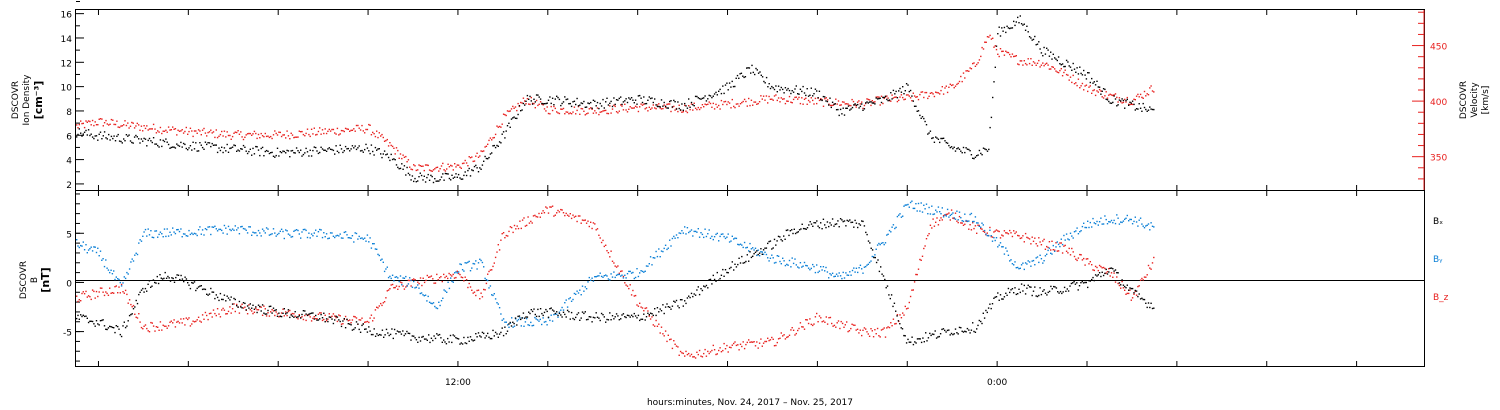 The image size is (1500, 410). I want to click on top-left-tick-label: 14, so click(67, 40).